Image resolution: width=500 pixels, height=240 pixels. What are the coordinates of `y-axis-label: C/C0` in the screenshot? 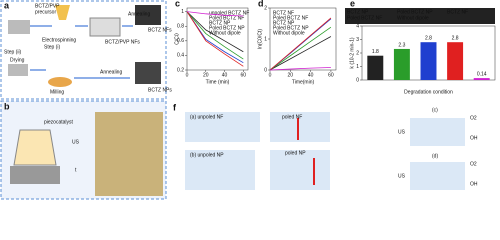 It's located at (177, 39).